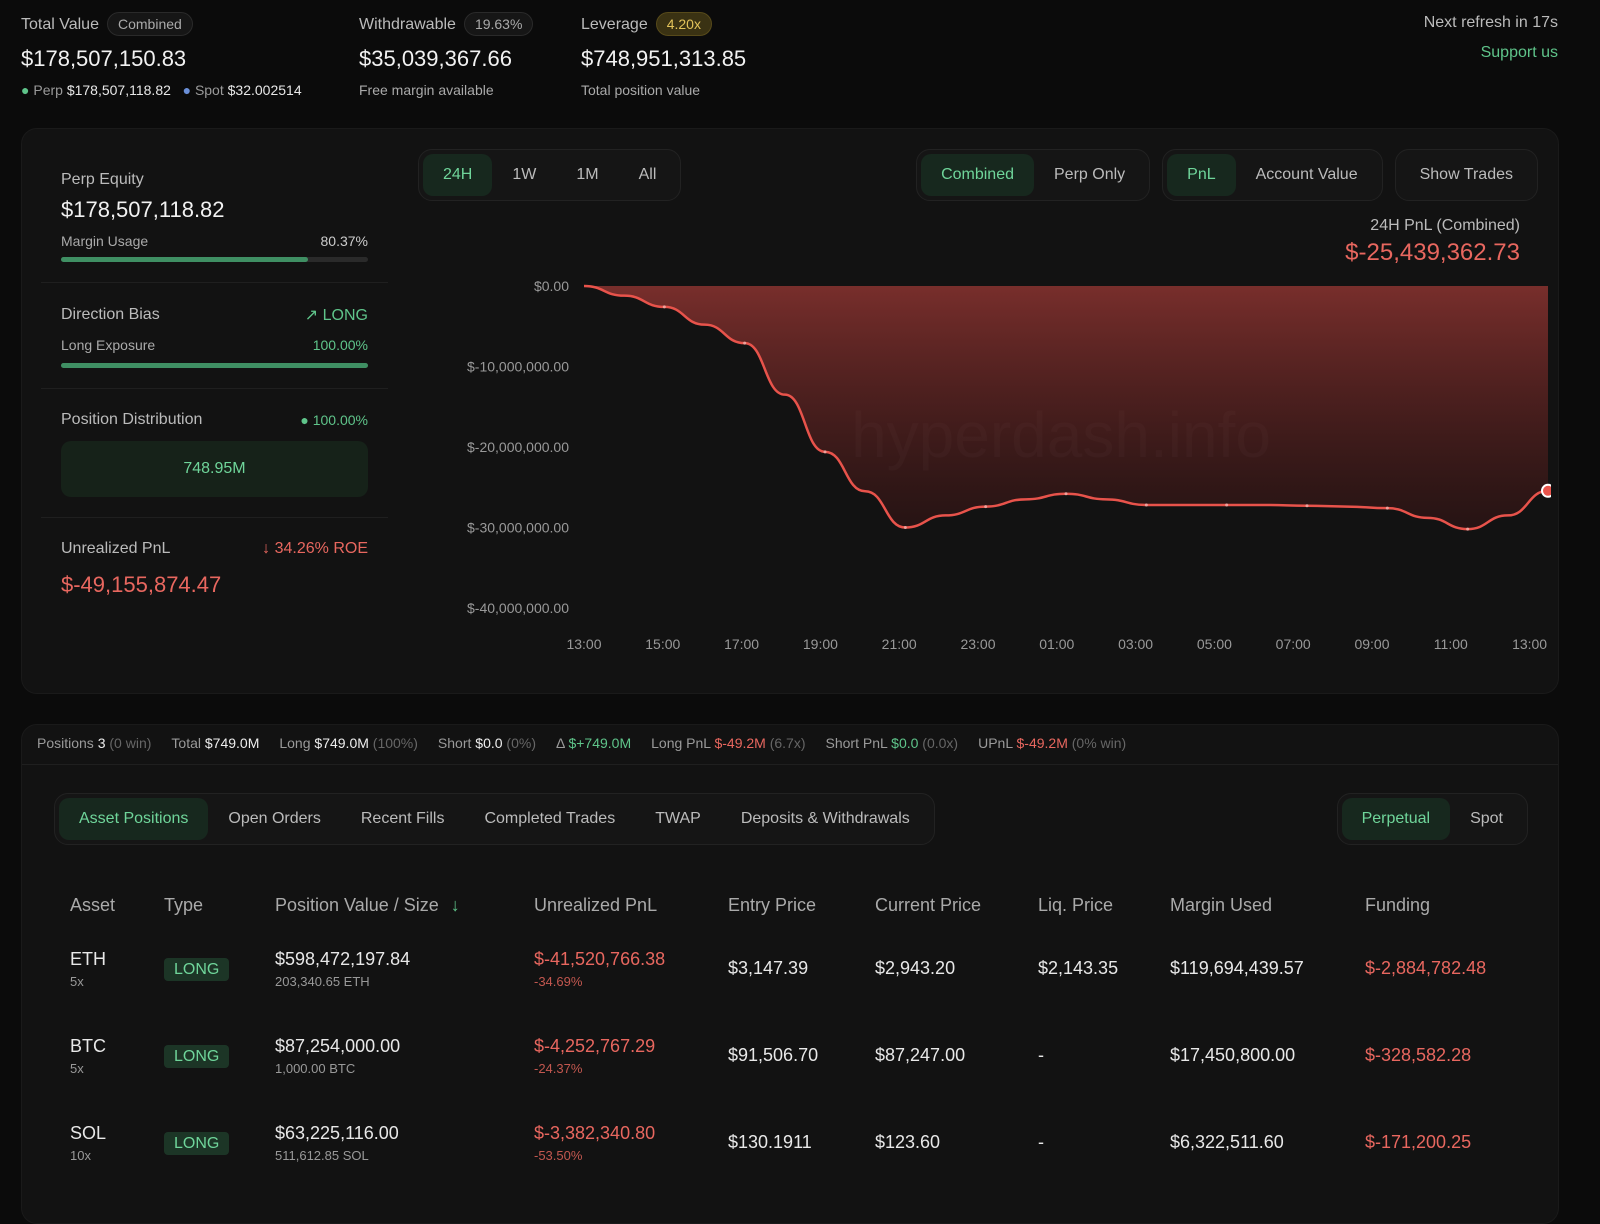  Describe the element at coordinates (219, 1055) in the screenshot. I see `table-cell: LONG` at that location.